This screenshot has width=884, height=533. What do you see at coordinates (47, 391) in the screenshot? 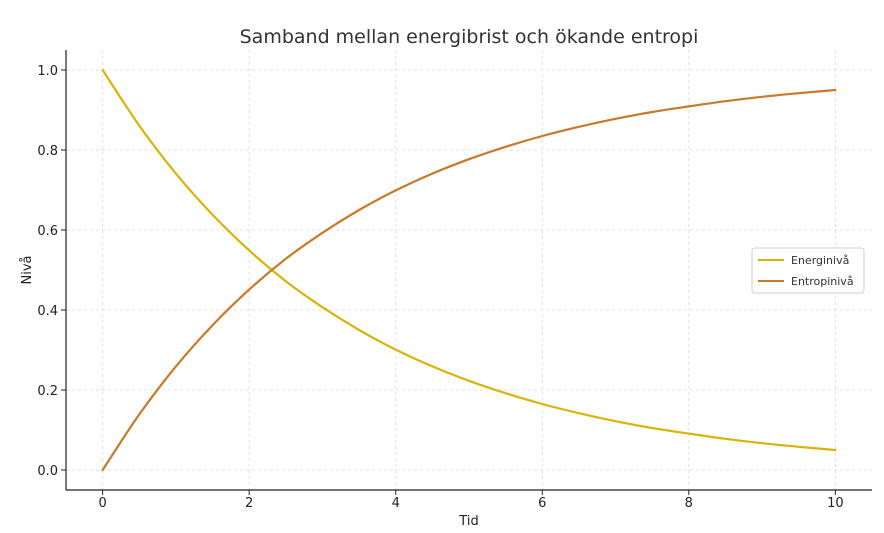
I see `y-tick-label: 0.2` at bounding box center [47, 391].